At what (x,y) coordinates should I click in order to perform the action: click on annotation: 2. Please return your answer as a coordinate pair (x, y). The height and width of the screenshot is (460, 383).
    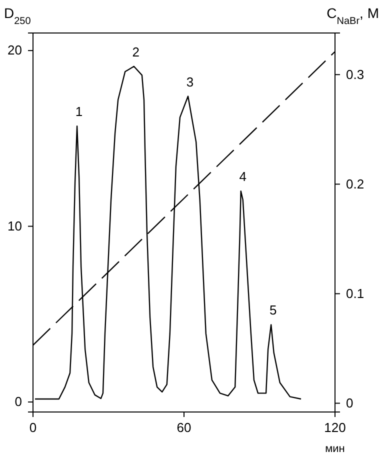
    Looking at the image, I should click on (136, 52).